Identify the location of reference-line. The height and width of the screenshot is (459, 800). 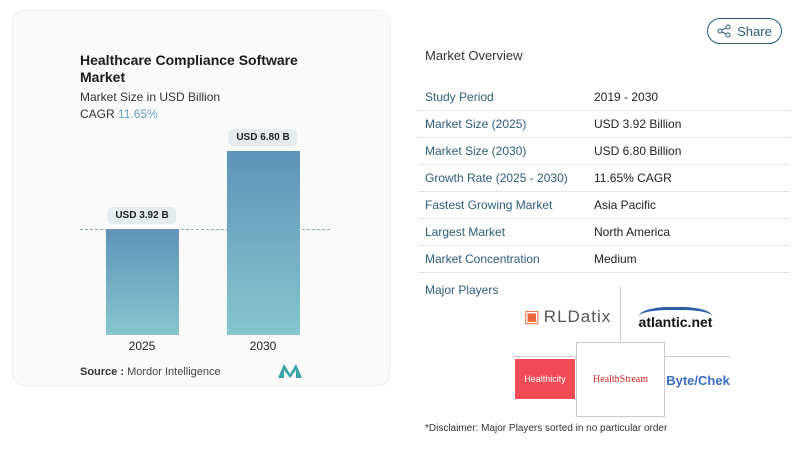
(205, 229).